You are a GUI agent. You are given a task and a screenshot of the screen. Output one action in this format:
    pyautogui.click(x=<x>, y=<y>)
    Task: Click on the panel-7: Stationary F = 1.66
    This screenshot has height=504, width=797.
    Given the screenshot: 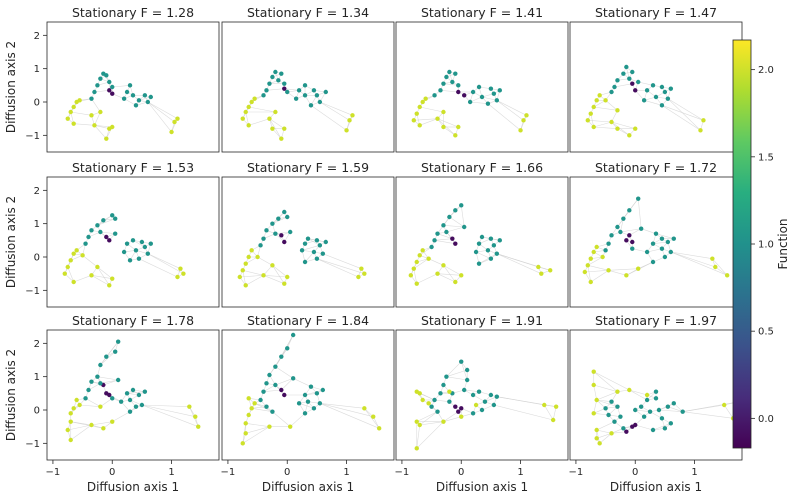 What is the action you would take?
    pyautogui.click(x=482, y=234)
    